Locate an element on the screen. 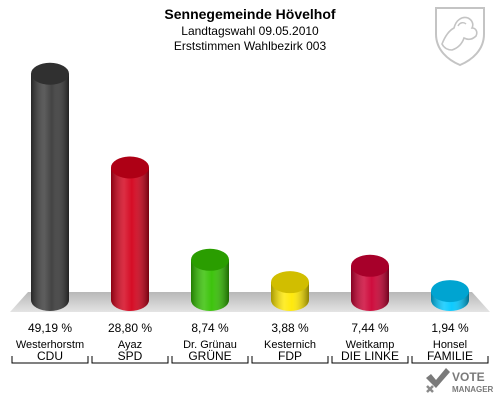 The width and height of the screenshot is (500, 400). party-label: DIE LINKE is located at coordinates (370, 356).